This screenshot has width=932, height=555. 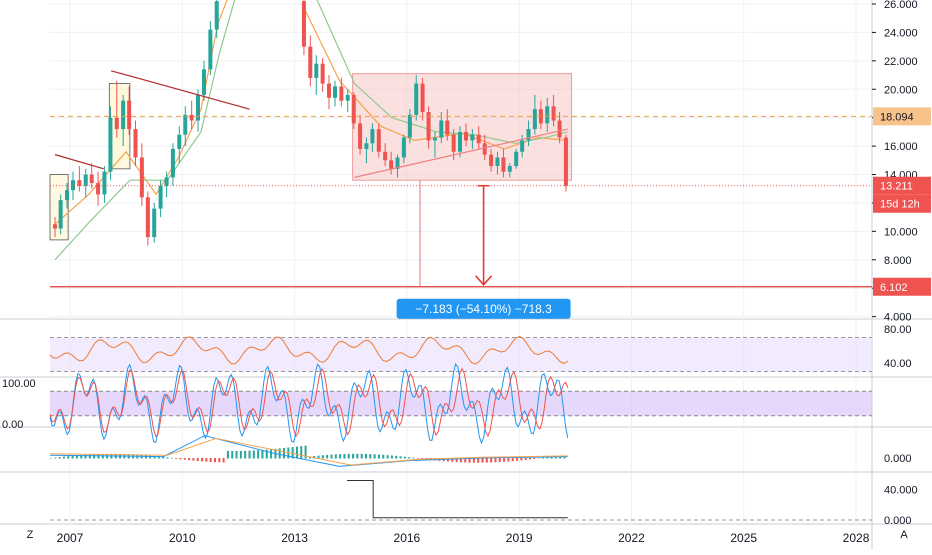 What do you see at coordinates (79, 162) in the screenshot?
I see `trendline-2006` at bounding box center [79, 162].